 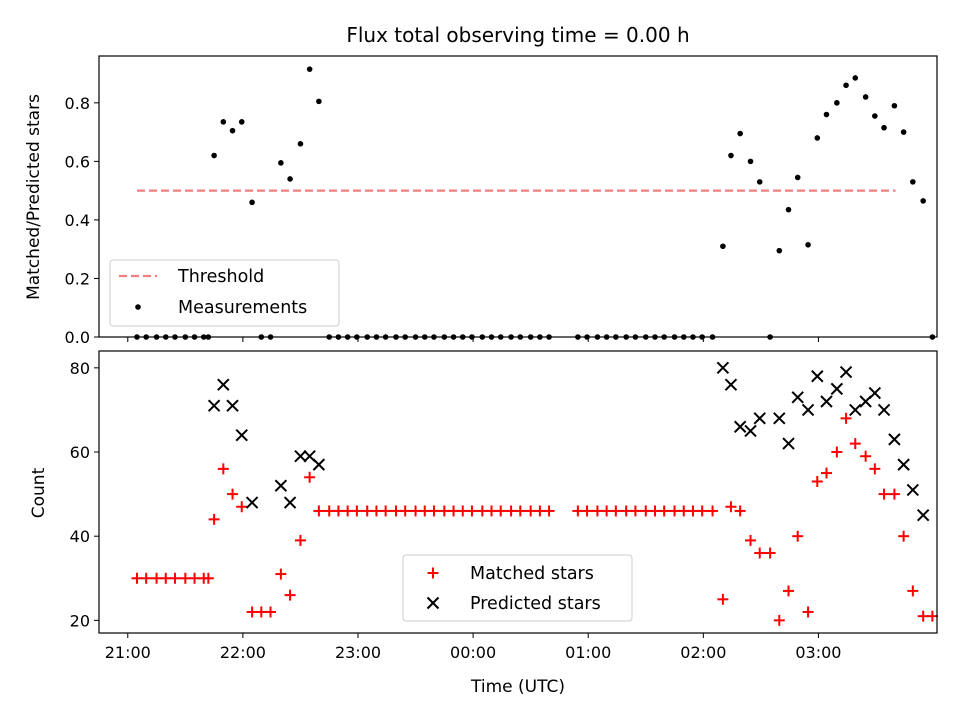 I want to click on top-legend-box, so click(x=224, y=293).